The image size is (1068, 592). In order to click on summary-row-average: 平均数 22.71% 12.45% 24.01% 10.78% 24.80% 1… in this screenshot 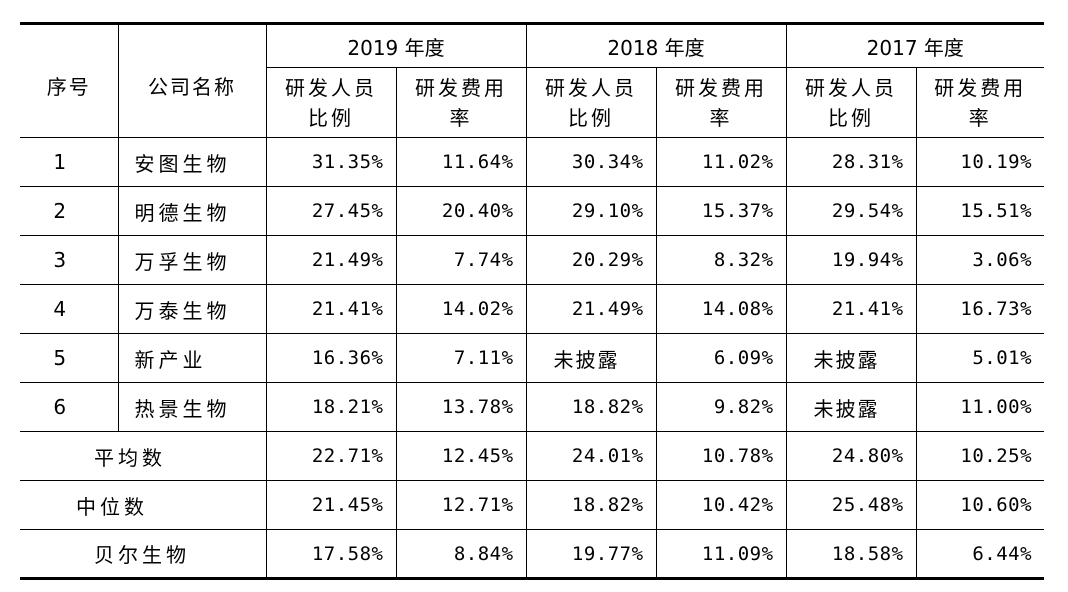, I will do `click(532, 456)`.